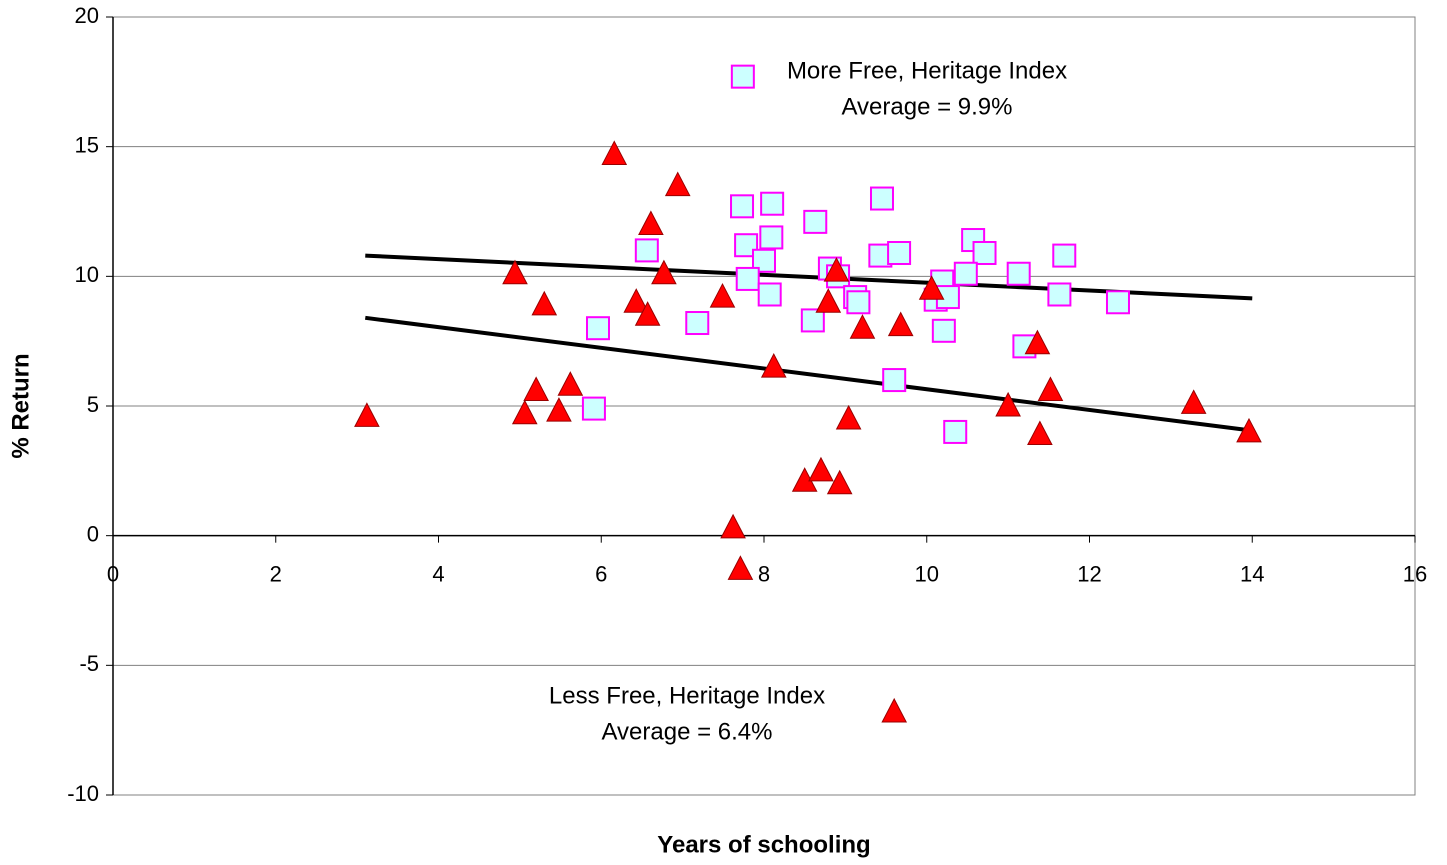  I want to click on x-tick-label: 12, so click(1089, 573).